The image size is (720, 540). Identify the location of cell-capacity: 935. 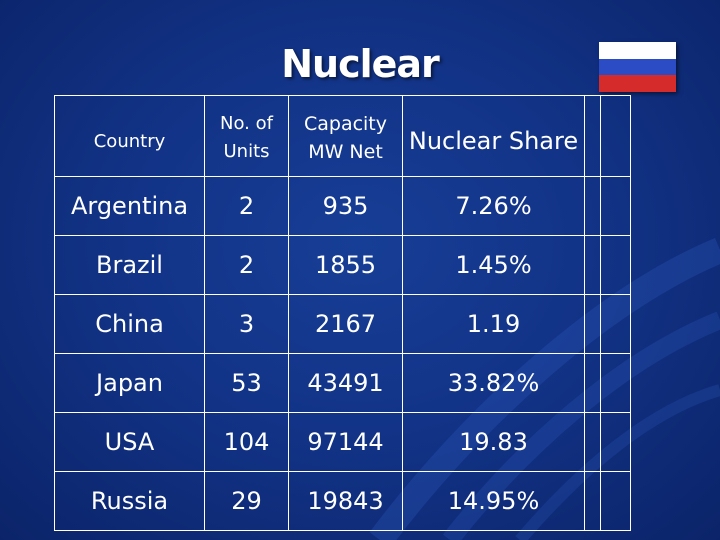
(345, 206).